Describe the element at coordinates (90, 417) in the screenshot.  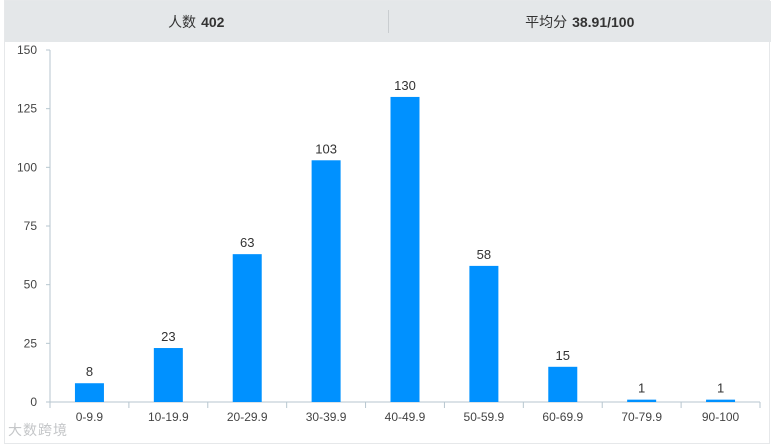
I see `x-tick-label: 0-9.9` at that location.